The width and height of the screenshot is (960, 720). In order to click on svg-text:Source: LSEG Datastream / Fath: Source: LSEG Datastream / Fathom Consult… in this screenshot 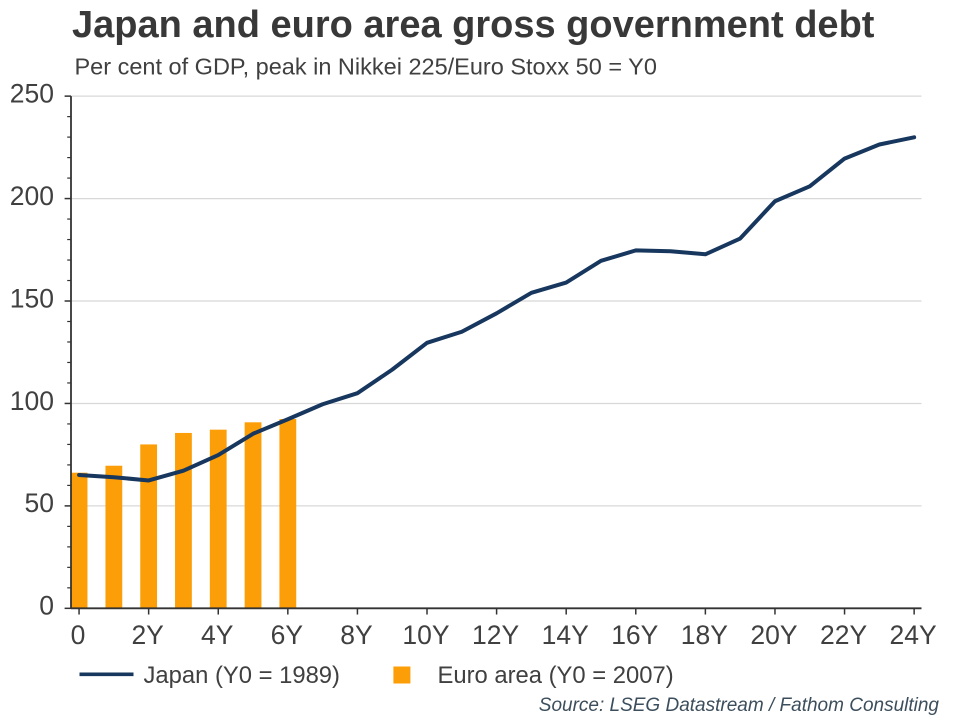, I will do `click(739, 705)`.